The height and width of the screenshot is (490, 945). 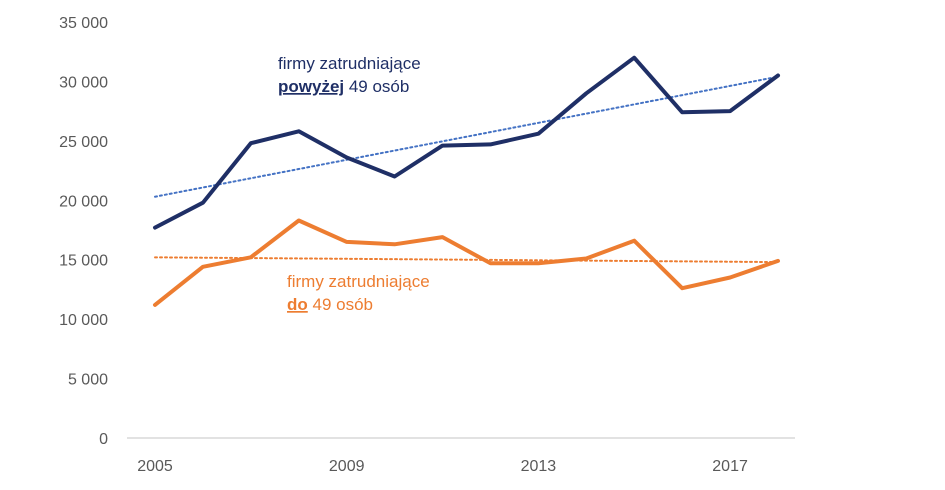 What do you see at coordinates (83, 320) in the screenshot?
I see `y-tick-label: 10 000` at bounding box center [83, 320].